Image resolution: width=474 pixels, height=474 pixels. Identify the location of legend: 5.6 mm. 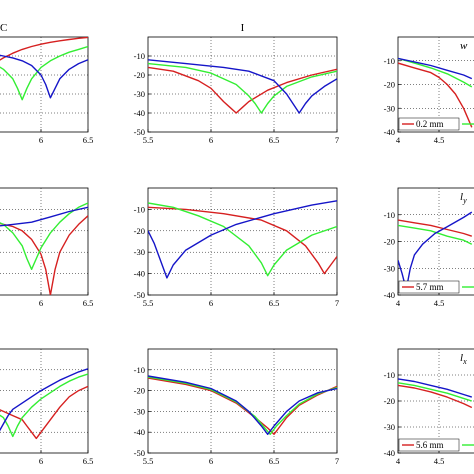
(436, 445).